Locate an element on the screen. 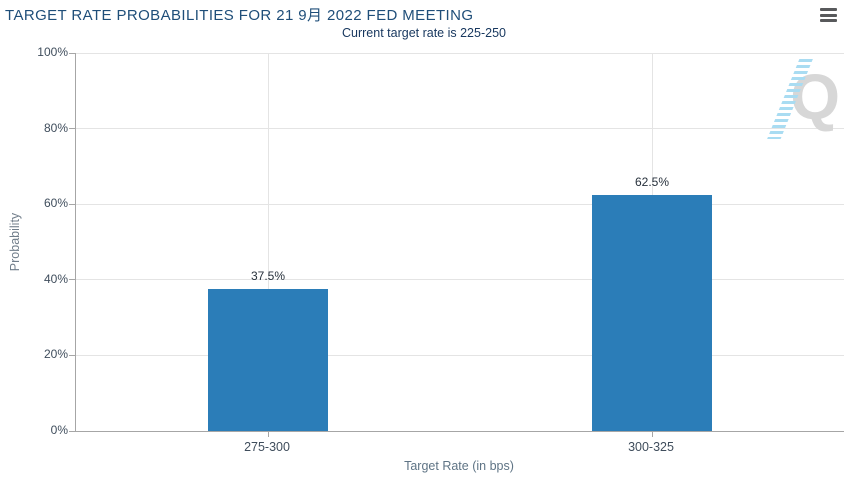 Image resolution: width=848 pixels, height=482 pixels. y-axis-tick-label: 0% is located at coordinates (59, 430).